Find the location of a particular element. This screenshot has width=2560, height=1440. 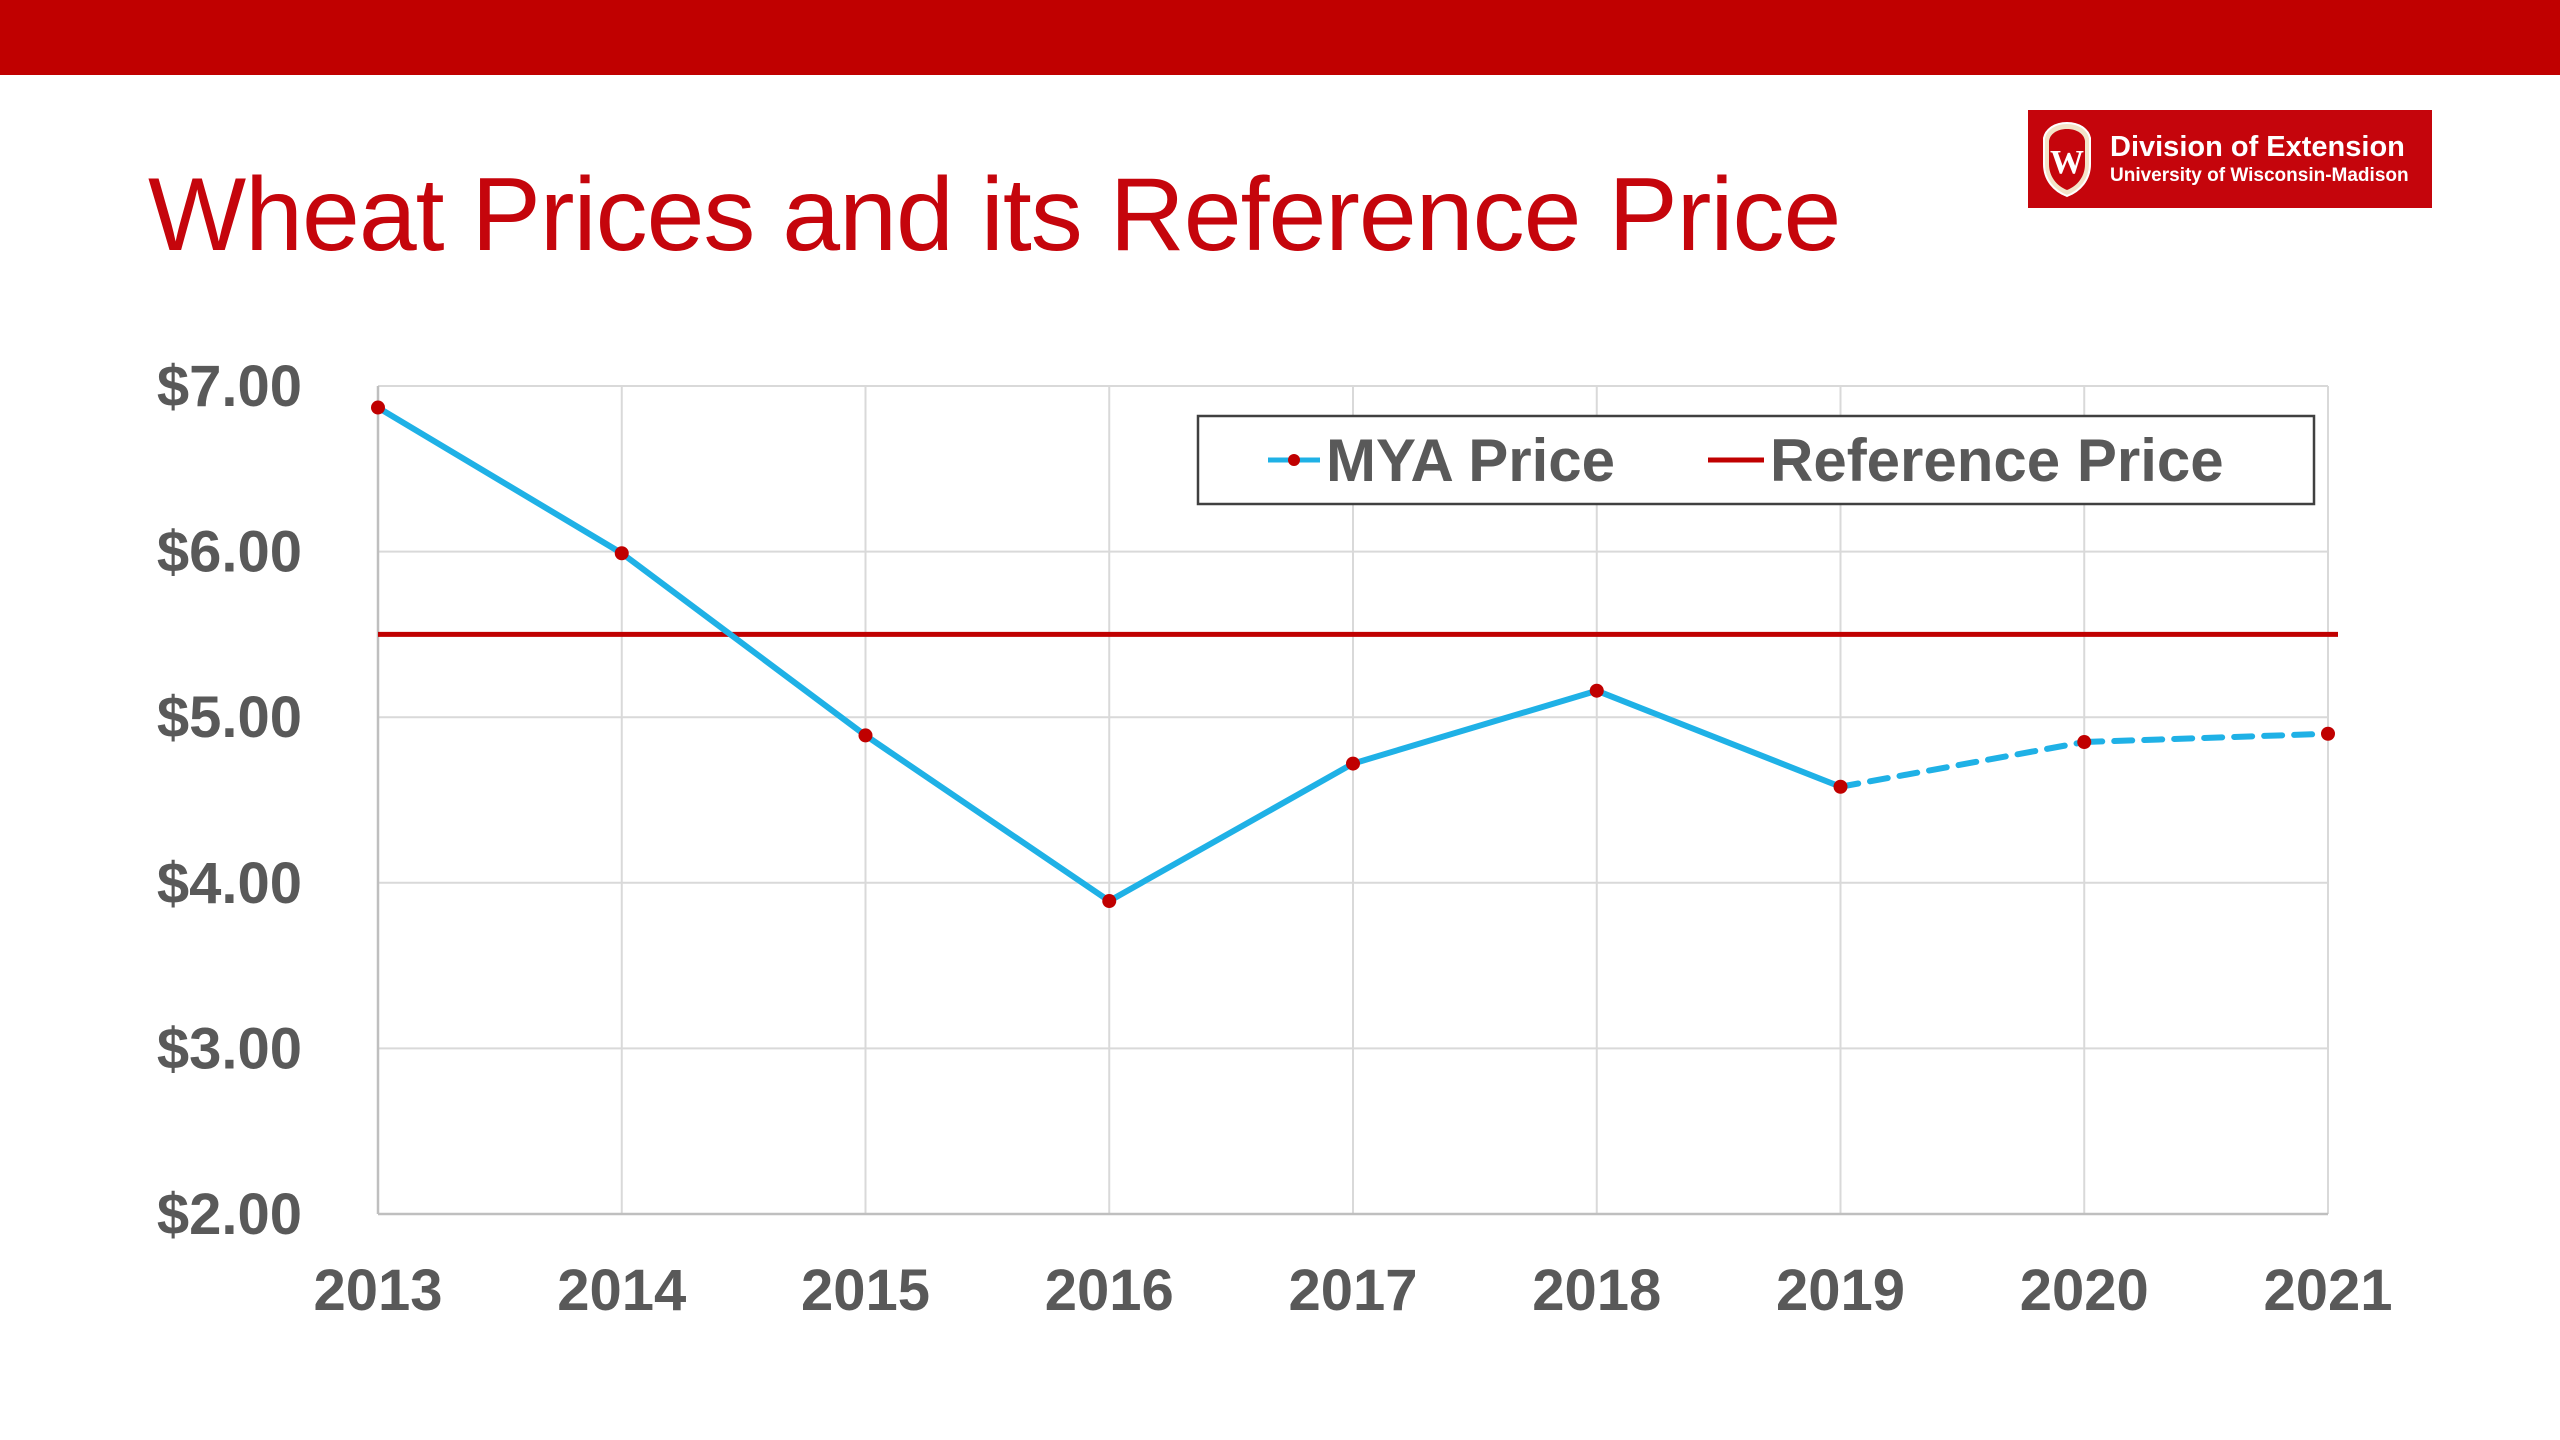

y-tick-label: $3.00 is located at coordinates (229, 1048).